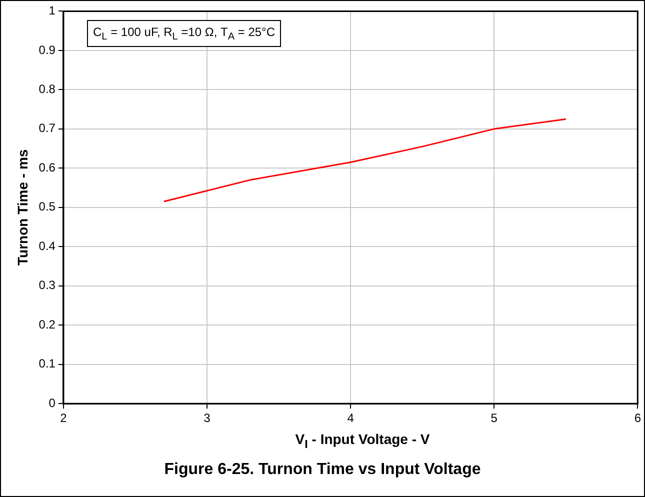 The height and width of the screenshot is (497, 645). I want to click on annotation: C$_{L}$ = 100 uF, R$_{L}$ =10 Ω, T$_{A}$ = 25°C, so click(184, 34).